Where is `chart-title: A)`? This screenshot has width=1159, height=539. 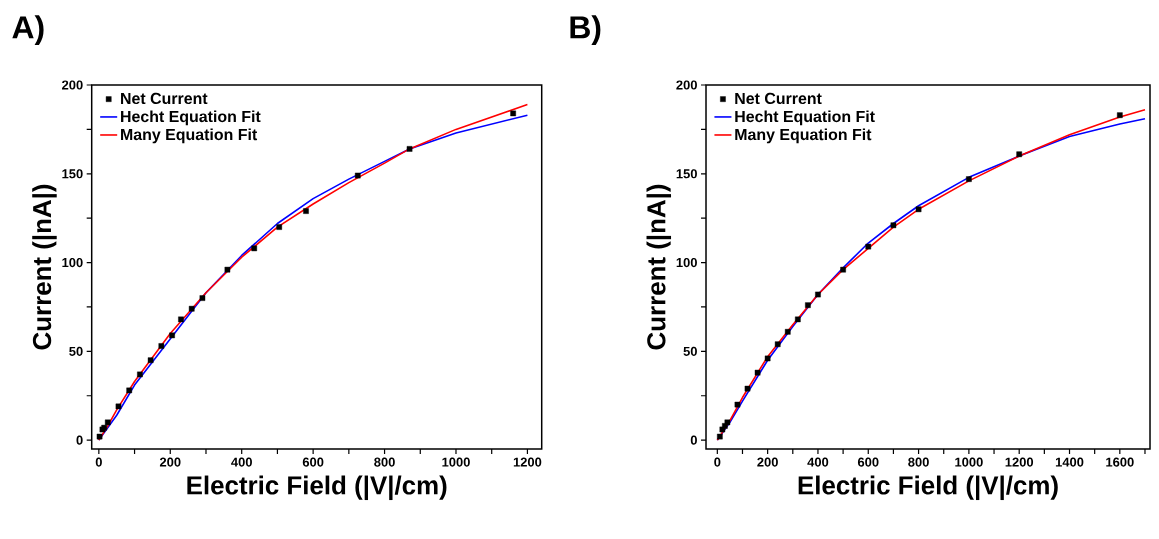
chart-title: A) is located at coordinates (28, 30).